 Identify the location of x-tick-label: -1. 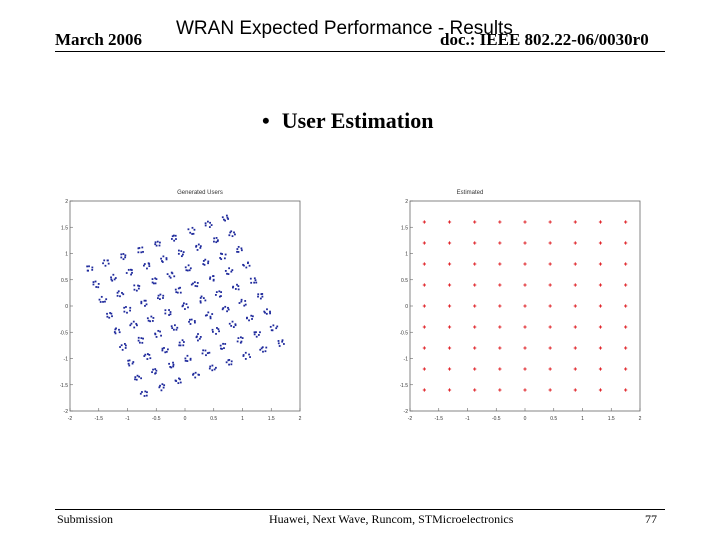
(467, 419).